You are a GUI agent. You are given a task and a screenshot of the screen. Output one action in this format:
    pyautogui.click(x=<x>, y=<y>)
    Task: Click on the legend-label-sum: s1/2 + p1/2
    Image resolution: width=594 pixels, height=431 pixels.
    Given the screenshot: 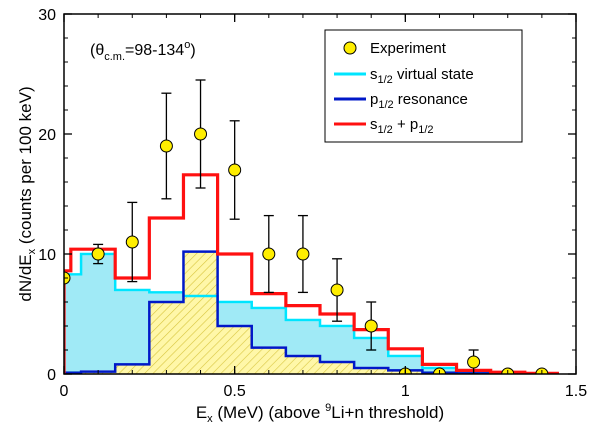 What is the action you would take?
    pyautogui.click(x=402, y=126)
    